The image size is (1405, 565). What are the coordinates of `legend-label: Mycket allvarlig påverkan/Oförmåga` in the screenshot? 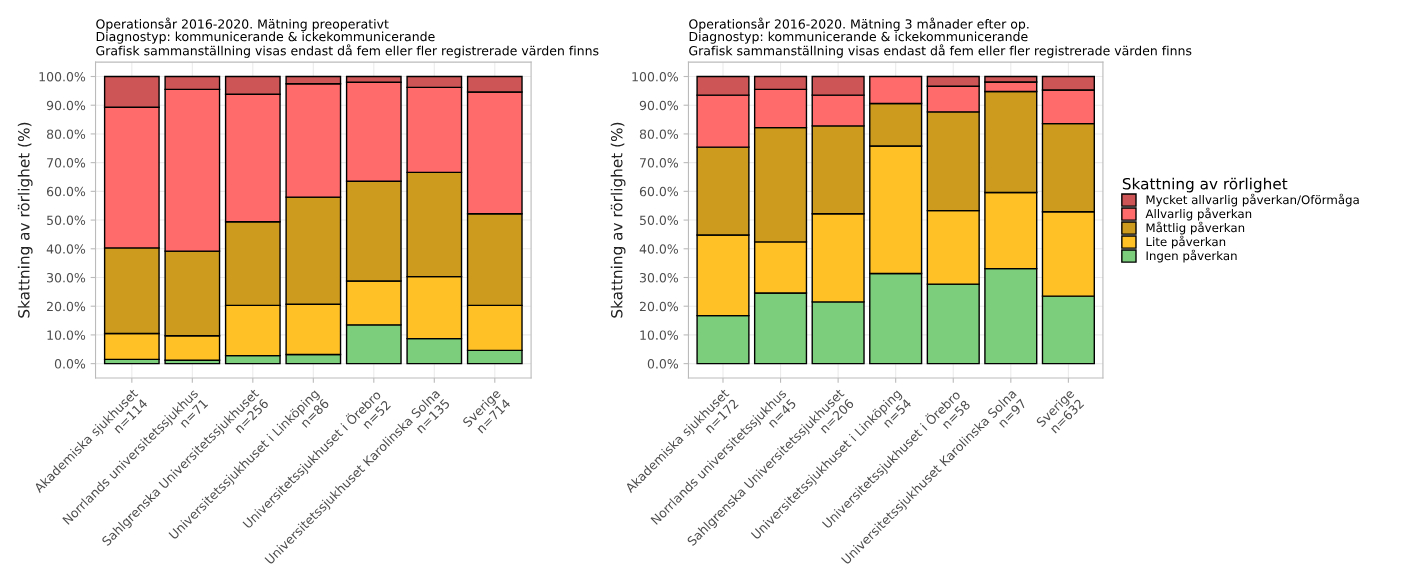 It's located at (1252, 200).